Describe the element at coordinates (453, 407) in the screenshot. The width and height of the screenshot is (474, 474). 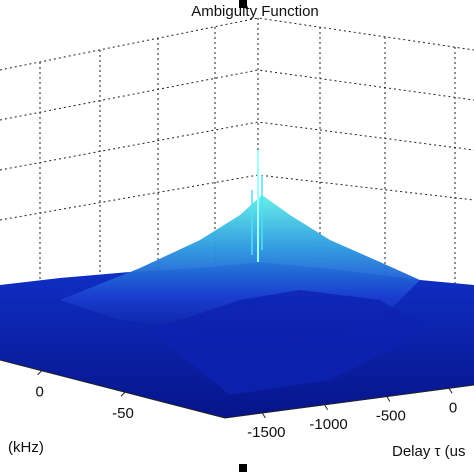
I see `x-tick-label: 0` at that location.